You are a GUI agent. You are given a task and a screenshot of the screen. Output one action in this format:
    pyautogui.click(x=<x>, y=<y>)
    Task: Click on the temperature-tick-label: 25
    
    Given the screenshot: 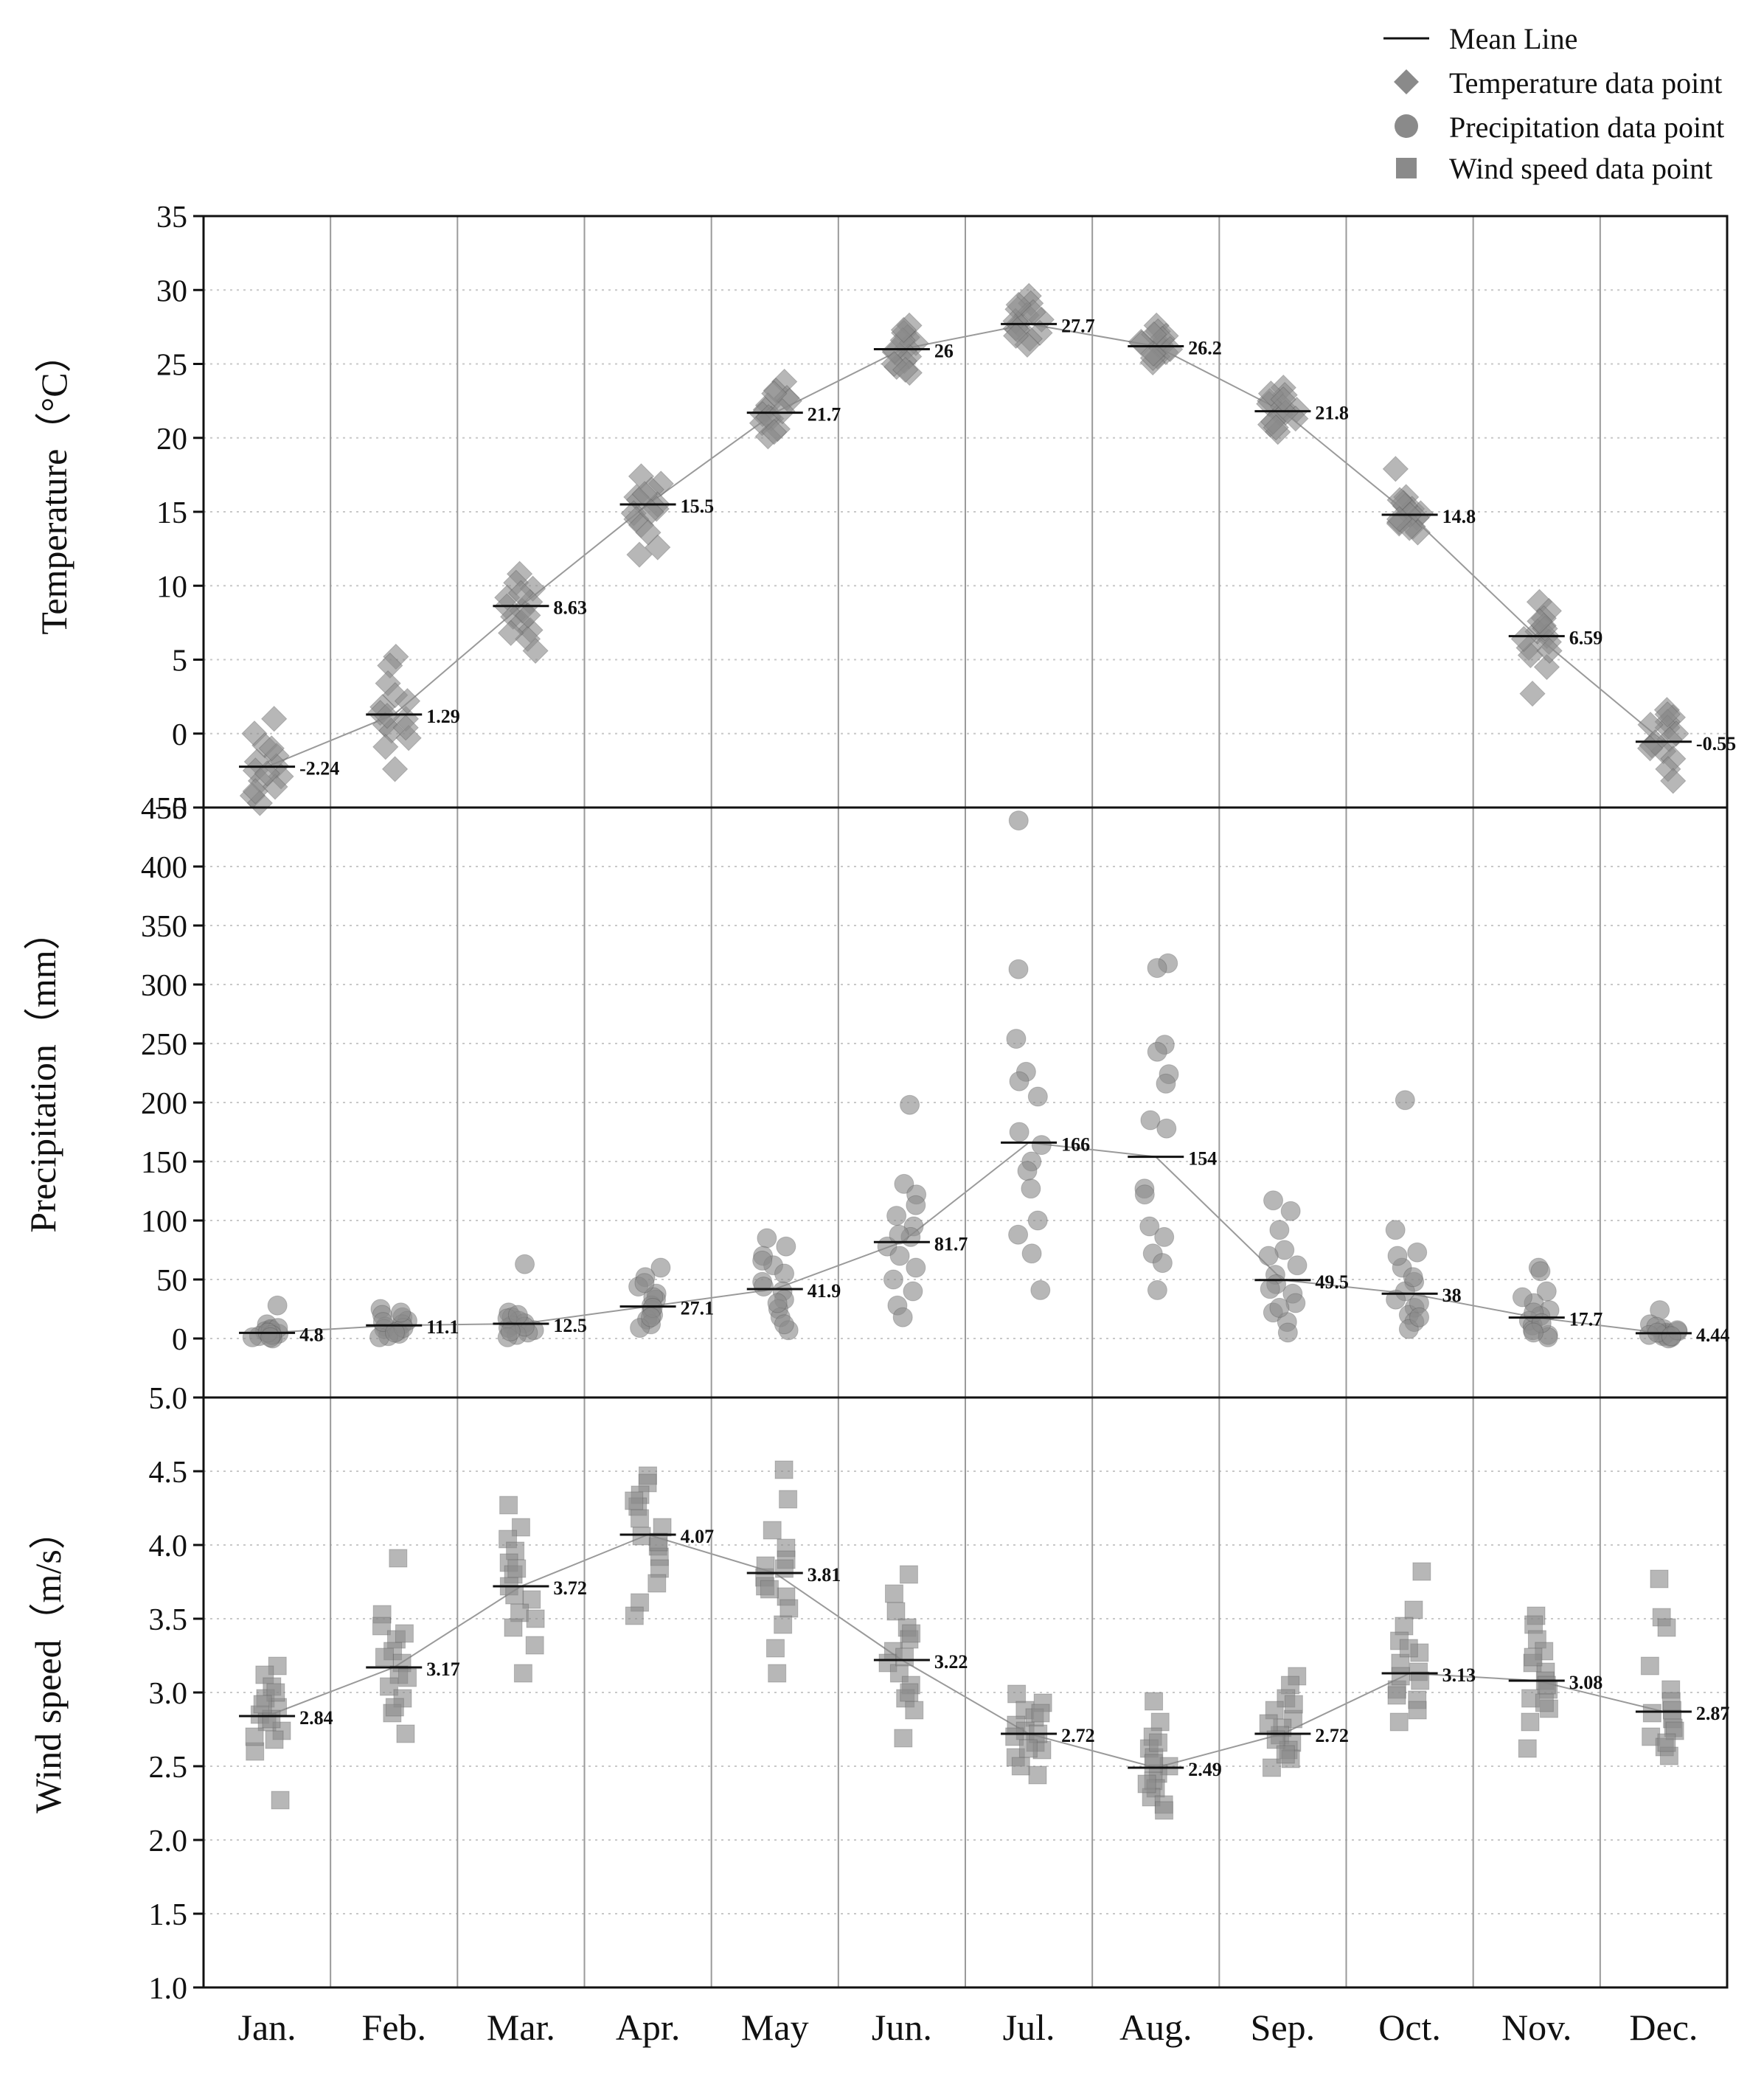 What is the action you would take?
    pyautogui.click(x=171, y=366)
    